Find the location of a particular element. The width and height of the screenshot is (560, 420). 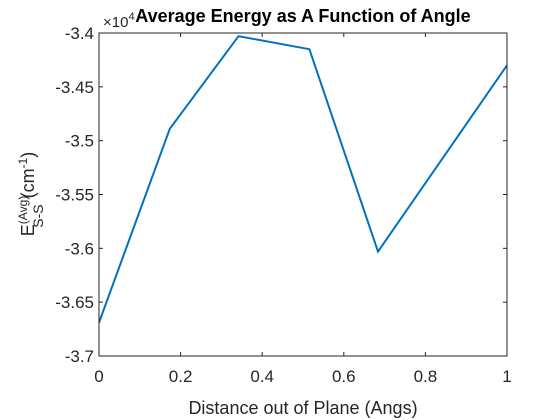

y-tick-label: -3.55 is located at coordinates (74, 195).